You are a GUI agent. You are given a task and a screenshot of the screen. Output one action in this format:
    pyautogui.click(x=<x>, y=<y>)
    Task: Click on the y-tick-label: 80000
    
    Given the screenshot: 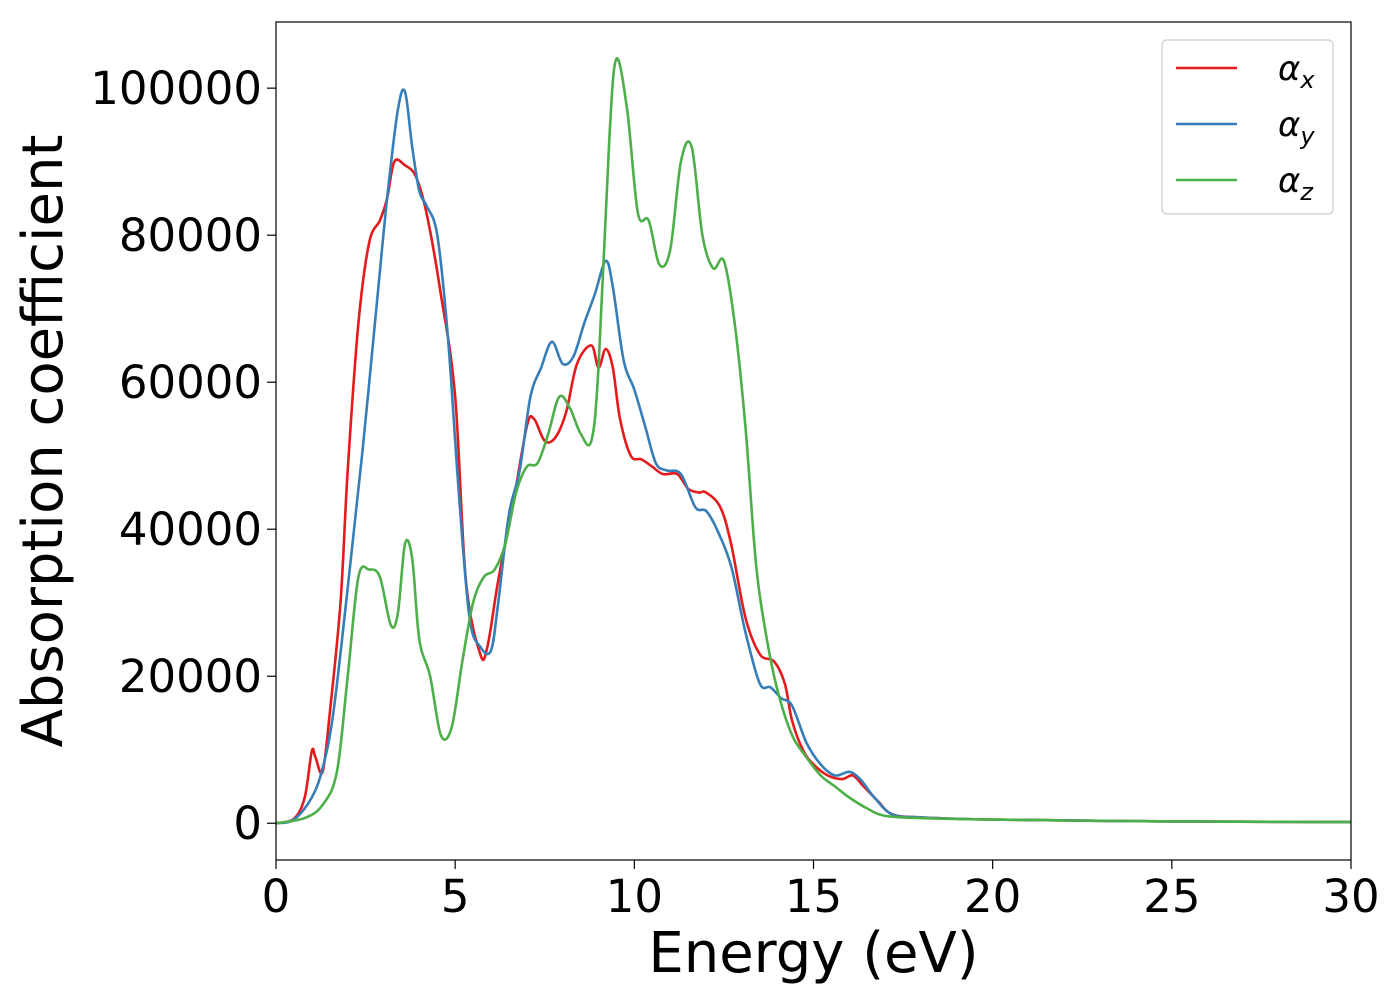 What is the action you would take?
    pyautogui.click(x=190, y=235)
    